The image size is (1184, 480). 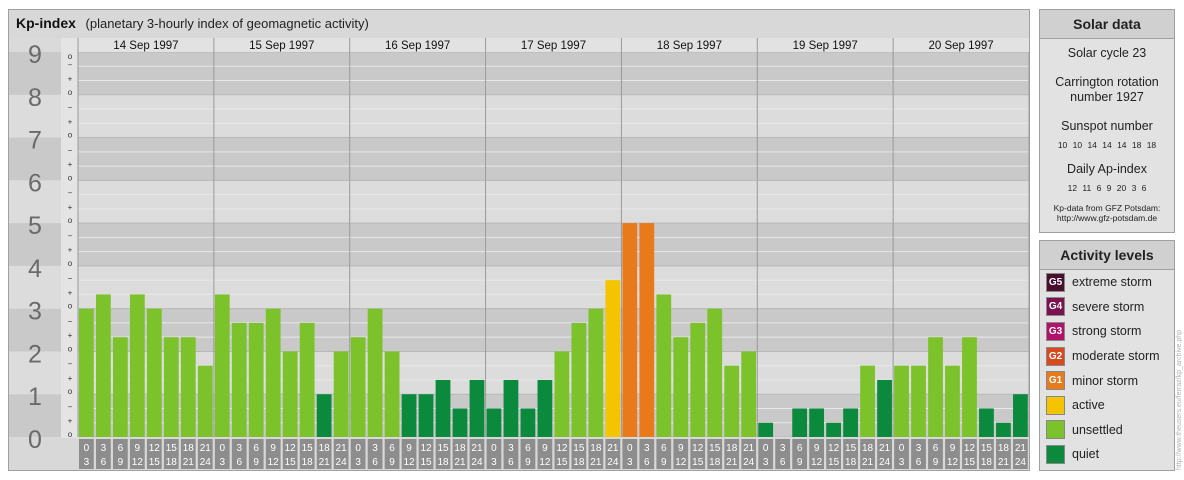 What do you see at coordinates (35, 269) in the screenshot?
I see `y-tick-label: 4` at bounding box center [35, 269].